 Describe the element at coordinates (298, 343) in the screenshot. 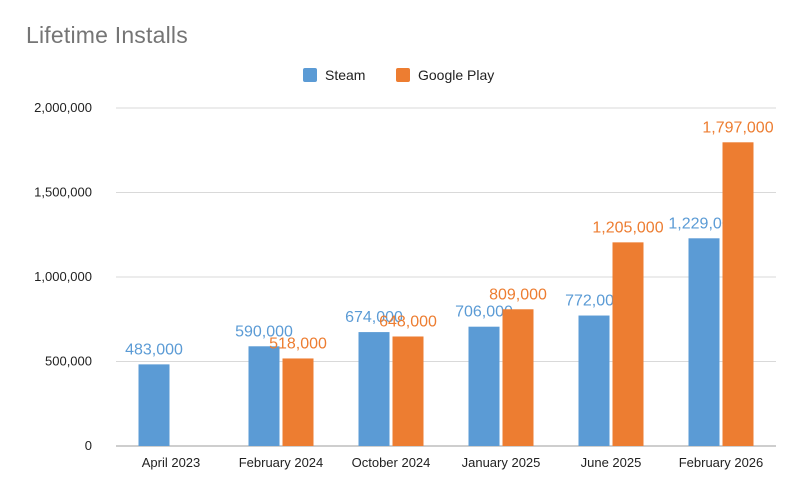

I see `data-label-google-play: 518,000` at that location.